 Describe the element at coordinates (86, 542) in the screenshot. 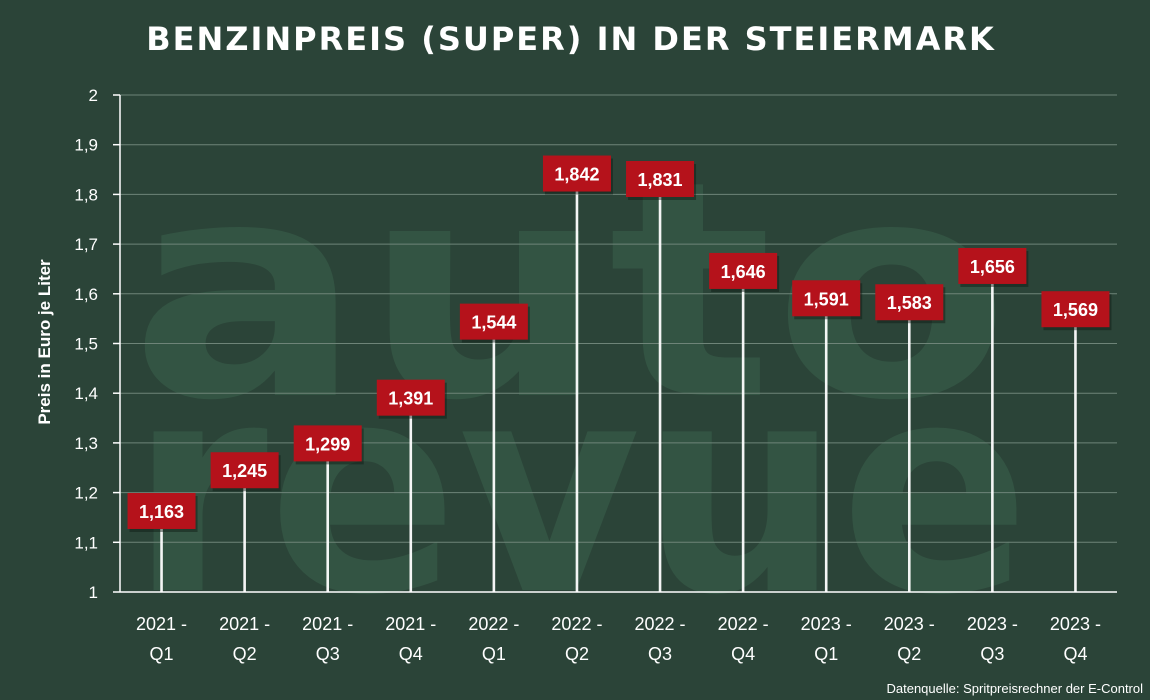

I see `y-tick-label: 1,1` at that location.